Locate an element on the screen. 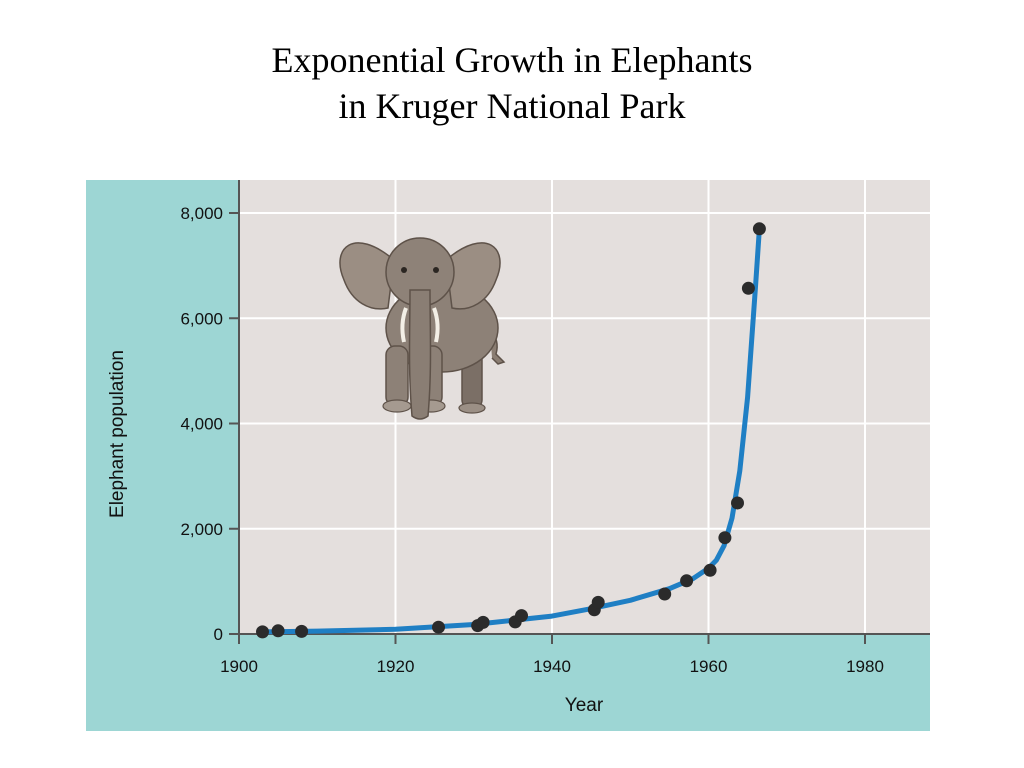 This screenshot has width=1024, height=768. elephant-icon is located at coordinates (422, 328).